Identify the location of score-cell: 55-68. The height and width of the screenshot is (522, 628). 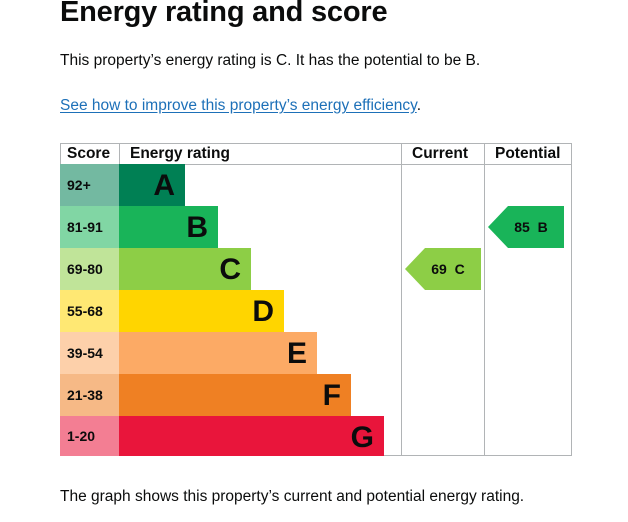
(89, 311).